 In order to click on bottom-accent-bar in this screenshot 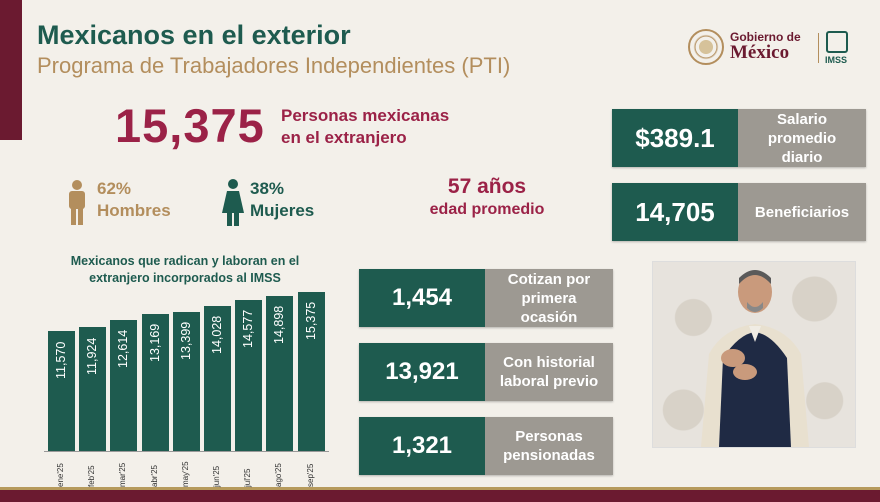, I will do `click(440, 496)`.